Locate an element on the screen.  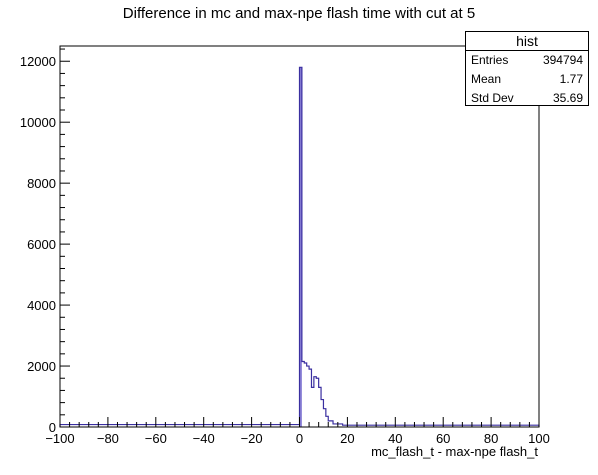
stats-label: Mean is located at coordinates (486, 79).